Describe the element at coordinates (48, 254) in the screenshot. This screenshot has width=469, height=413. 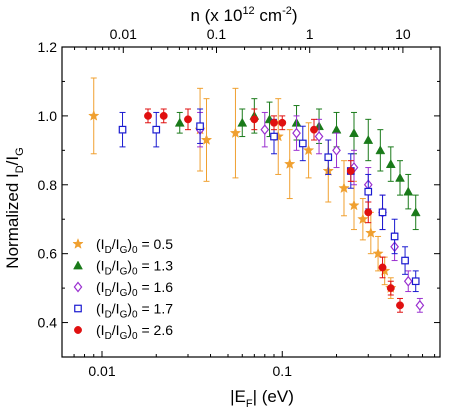
I see `y-tick-label: 0.6` at that location.